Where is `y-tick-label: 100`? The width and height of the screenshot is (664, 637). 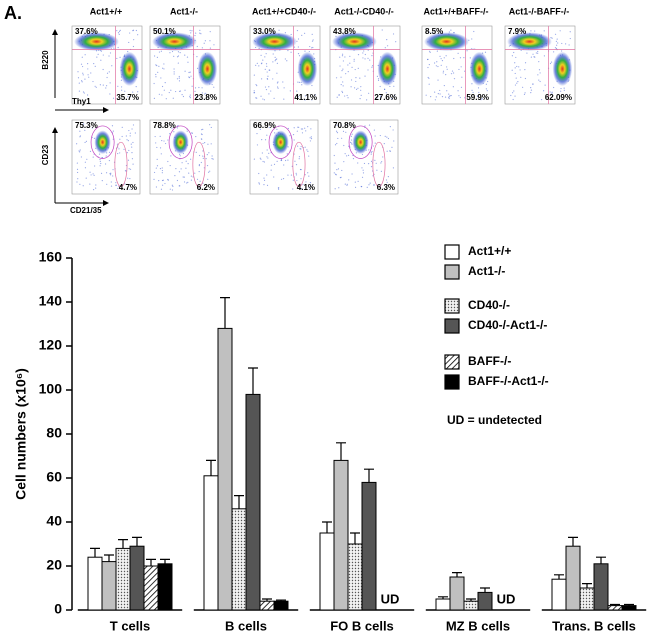
y-tick-label: 100 is located at coordinates (51, 389).